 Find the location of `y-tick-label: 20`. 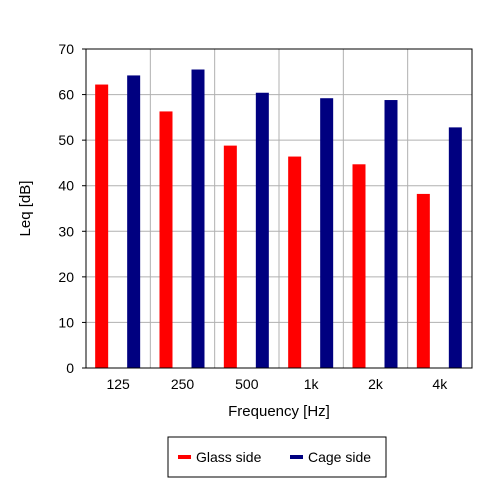

y-tick-label: 20 is located at coordinates (66, 277).